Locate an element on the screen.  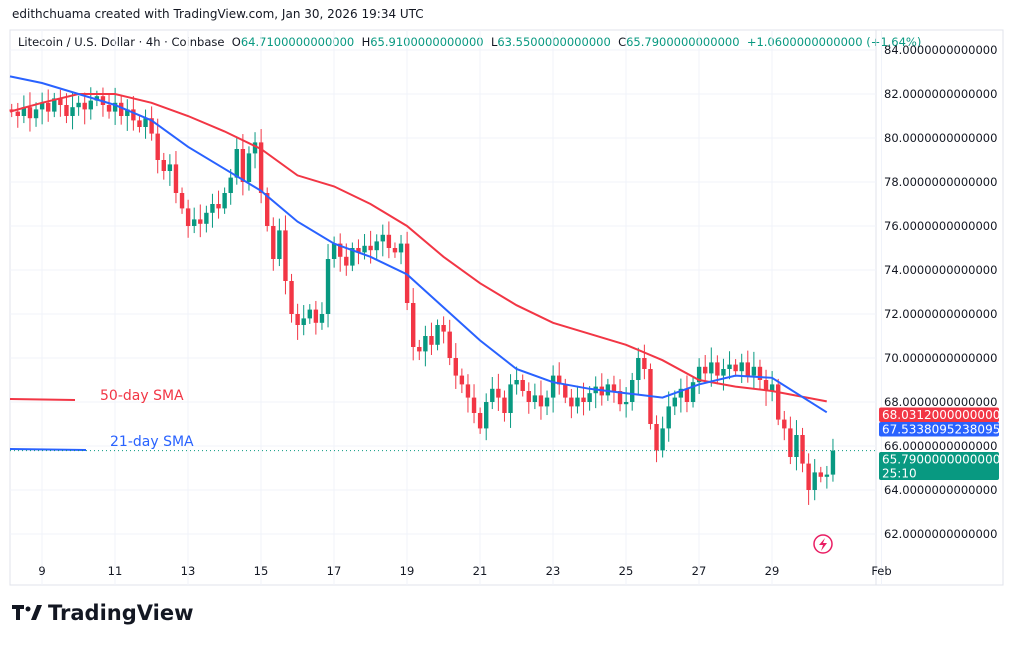
tradingview-logo: TradingView is located at coordinates (102, 613).